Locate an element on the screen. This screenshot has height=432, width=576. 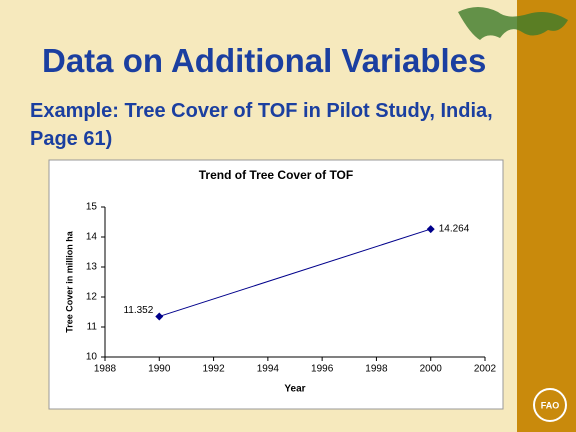
x-tick-label: 1992 is located at coordinates (213, 369).